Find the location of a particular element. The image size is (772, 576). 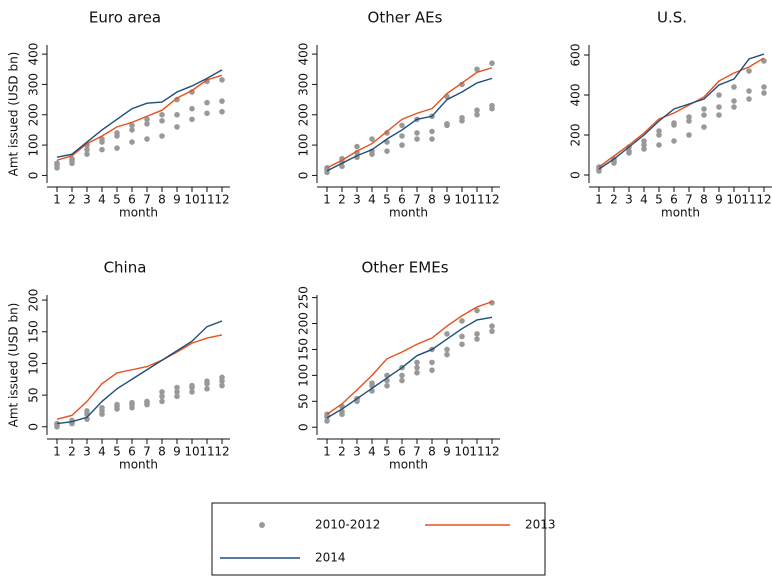

legend-label: 2013 is located at coordinates (540, 525).